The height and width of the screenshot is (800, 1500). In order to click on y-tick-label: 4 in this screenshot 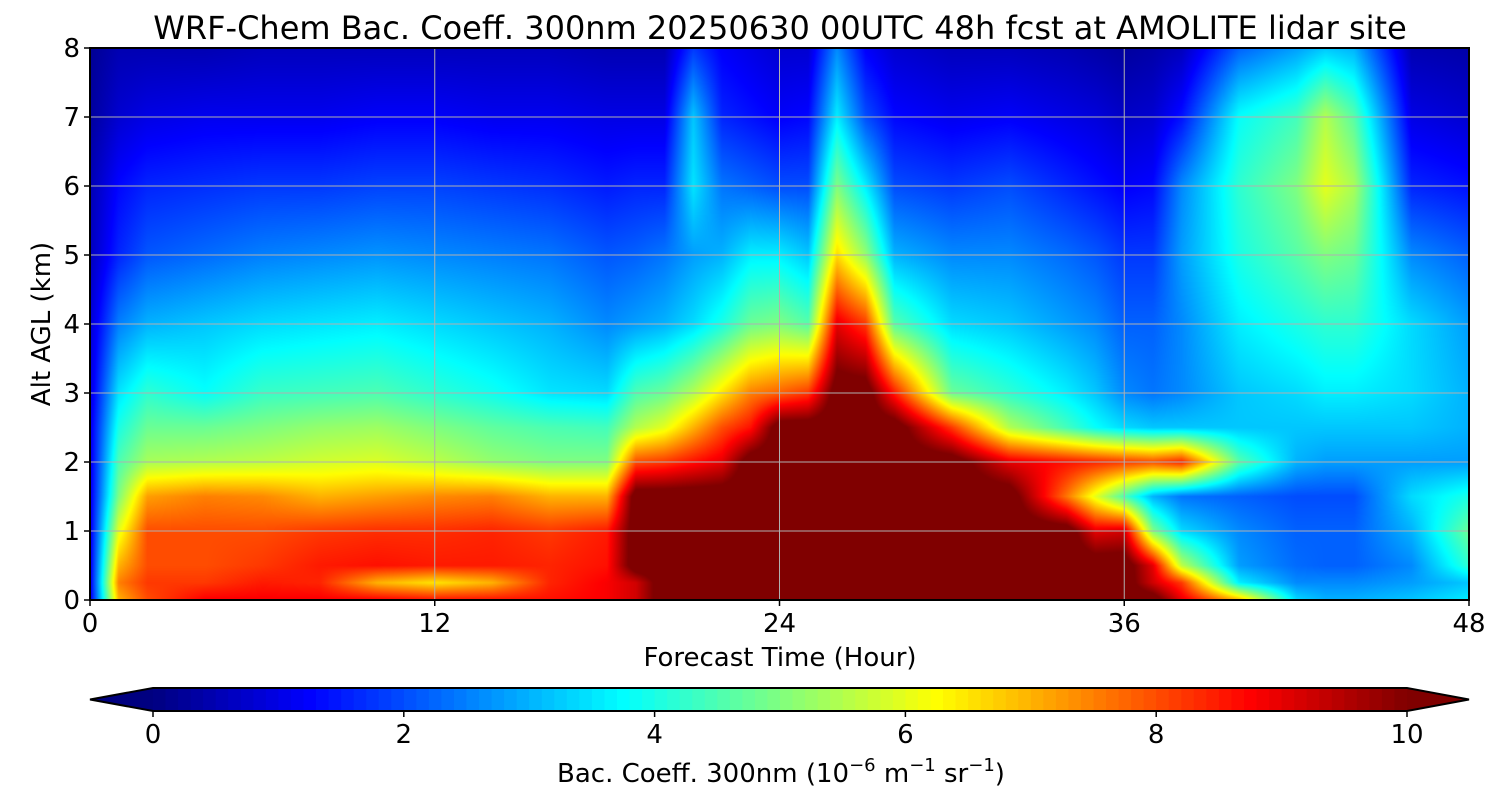, I will do `click(71, 325)`.